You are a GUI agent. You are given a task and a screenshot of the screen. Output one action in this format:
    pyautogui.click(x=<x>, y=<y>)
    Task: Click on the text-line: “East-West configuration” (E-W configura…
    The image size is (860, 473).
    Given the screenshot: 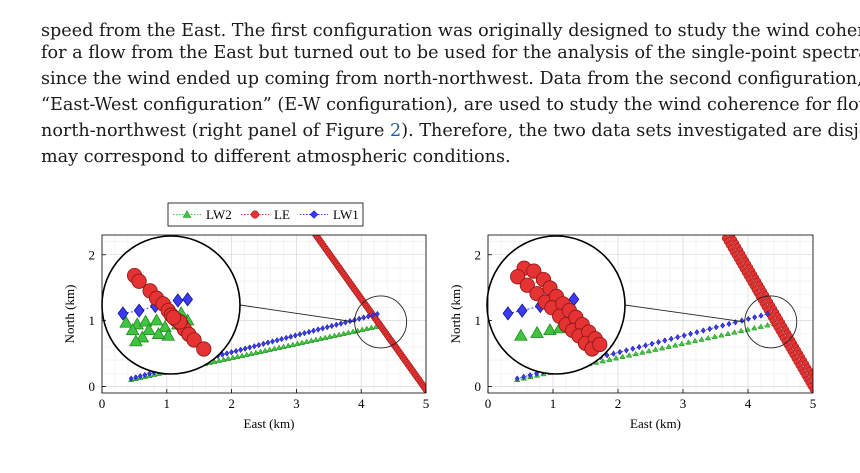 What is the action you would take?
    pyautogui.click(x=450, y=105)
    